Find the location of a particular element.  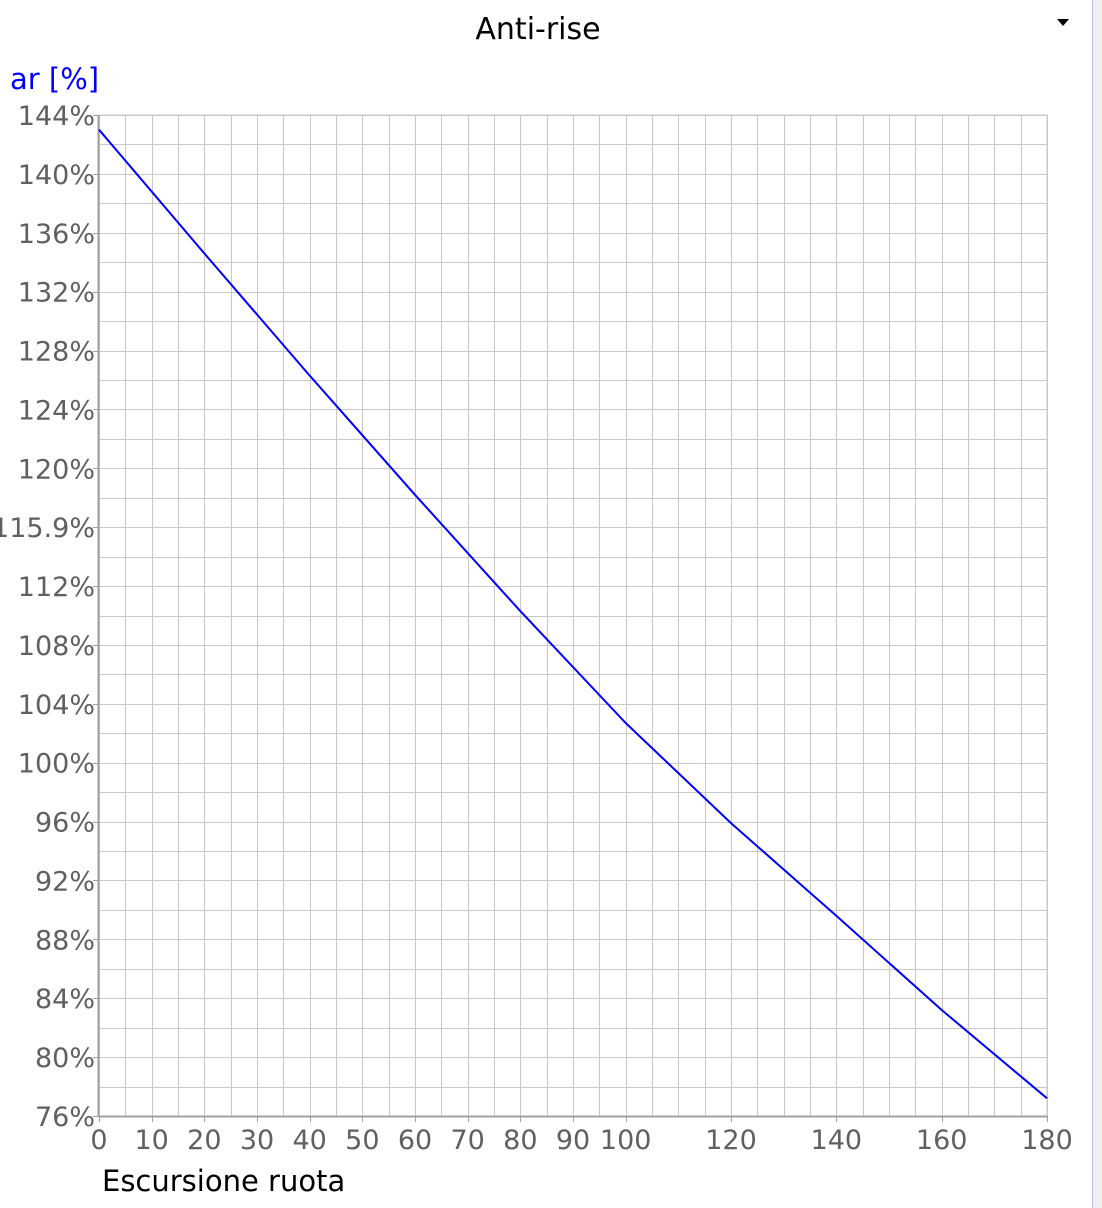

y-tick-label: 96% is located at coordinates (65, 823).